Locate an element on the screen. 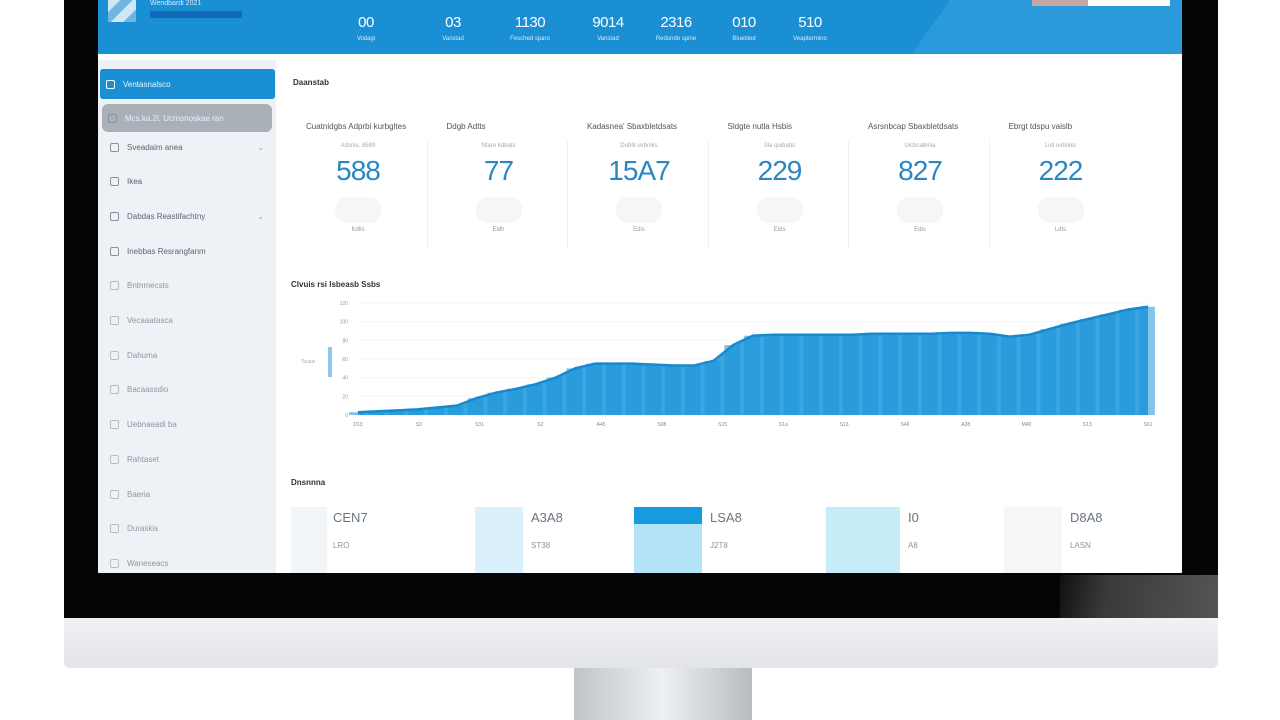 The height and width of the screenshot is (720, 1280). folder-icon is located at coordinates (114, 182).